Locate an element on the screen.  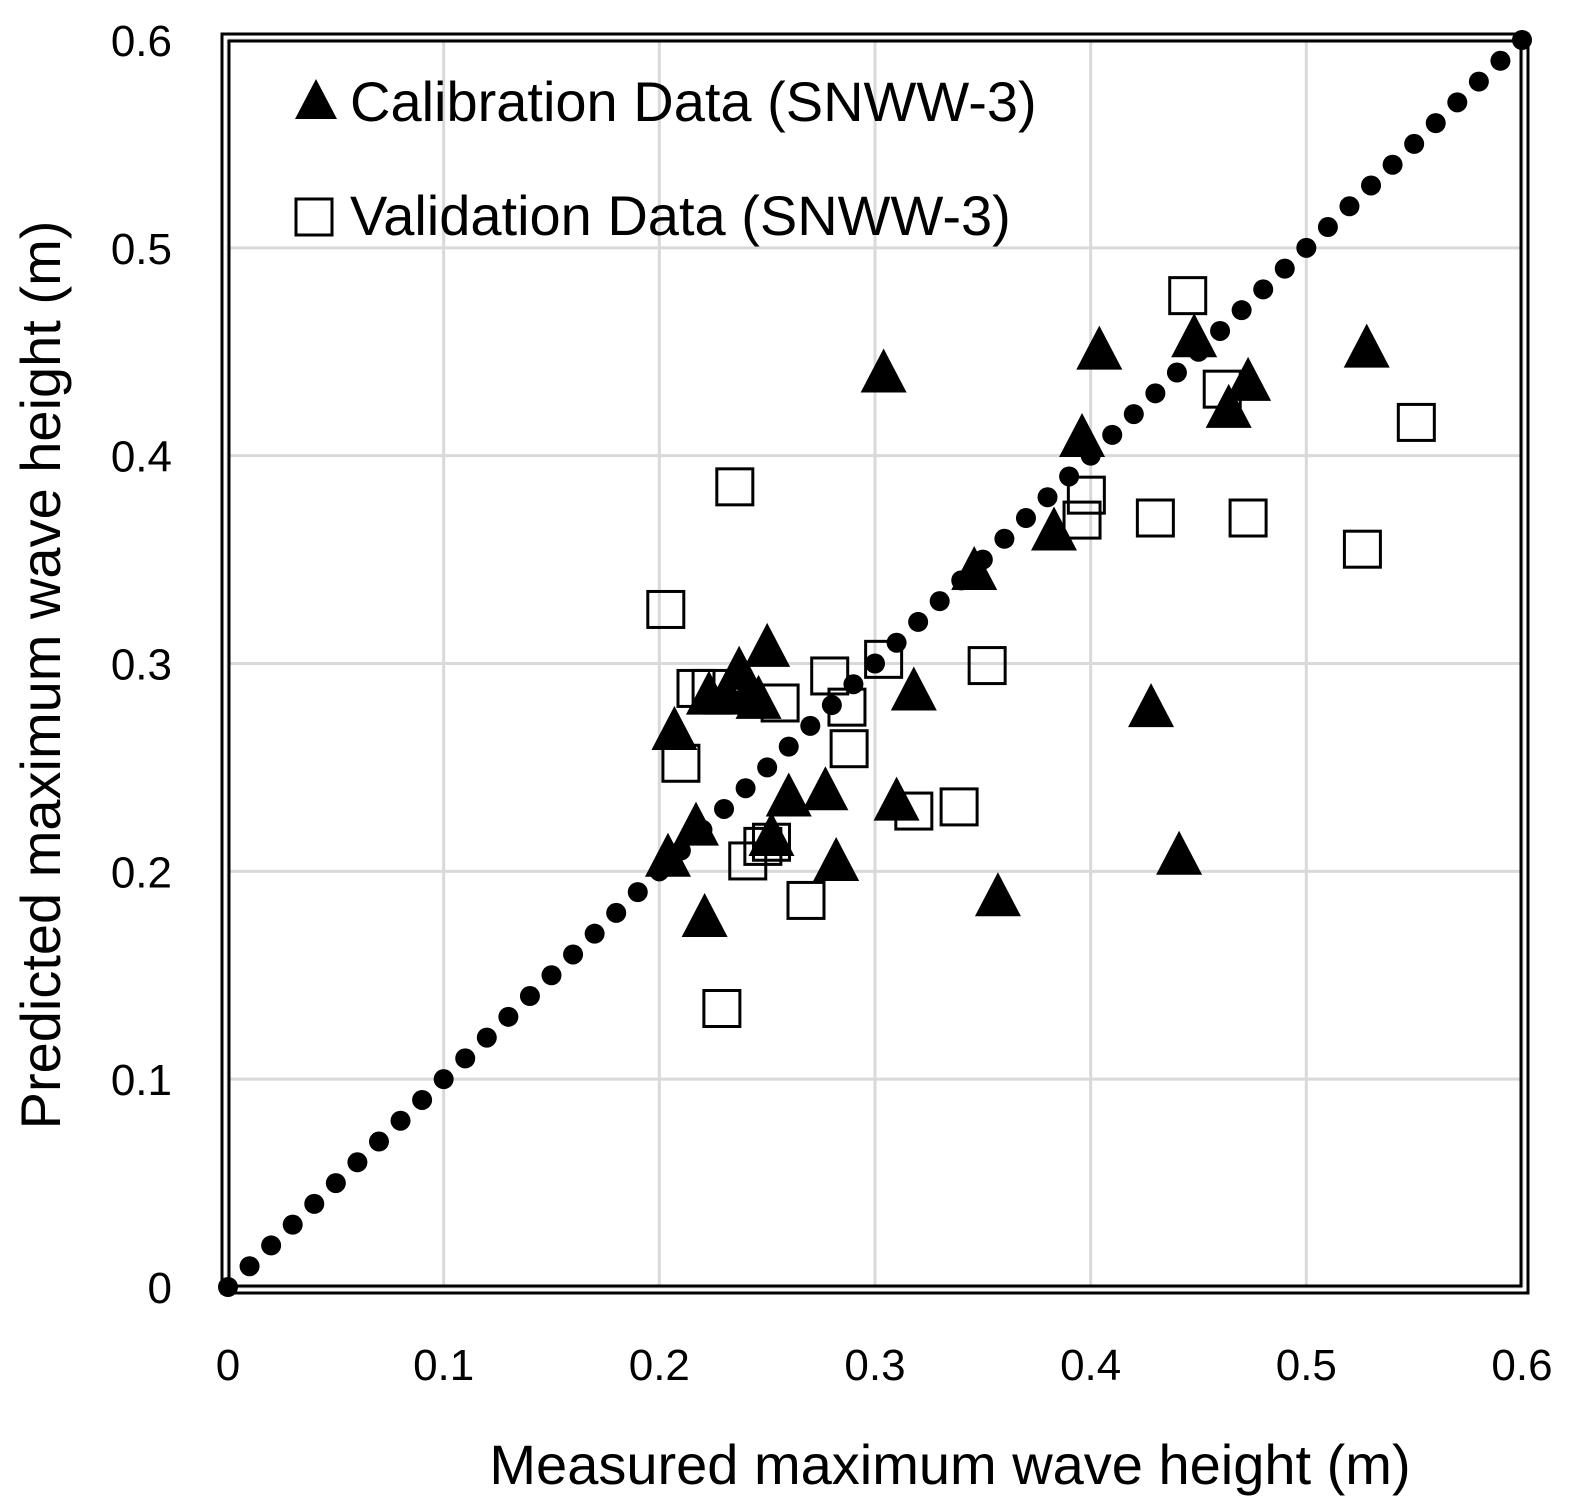
x-tick-label: 0.5 is located at coordinates (1306, 1365).